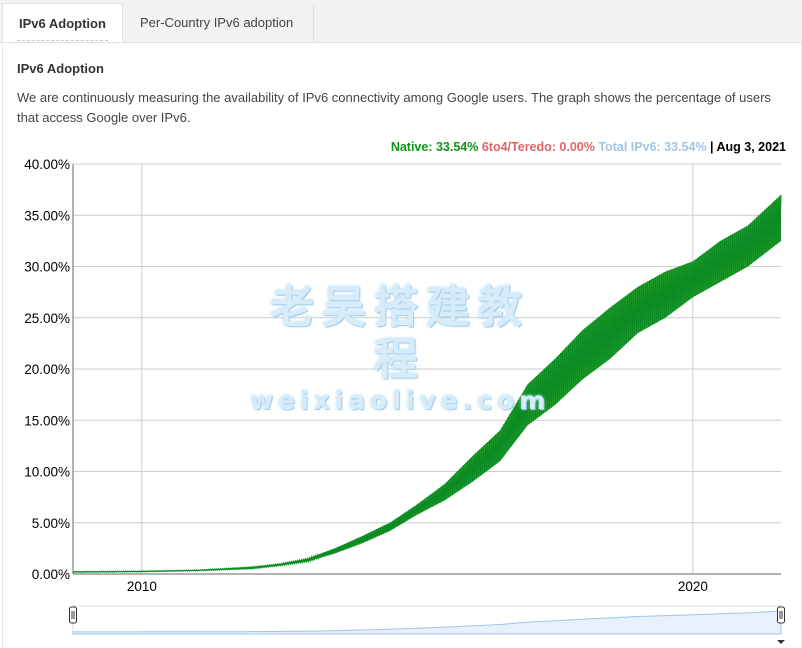 The height and width of the screenshot is (648, 802). What do you see at coordinates (751, 147) in the screenshot?
I see `legend-date: Aug 3, 2021` at bounding box center [751, 147].